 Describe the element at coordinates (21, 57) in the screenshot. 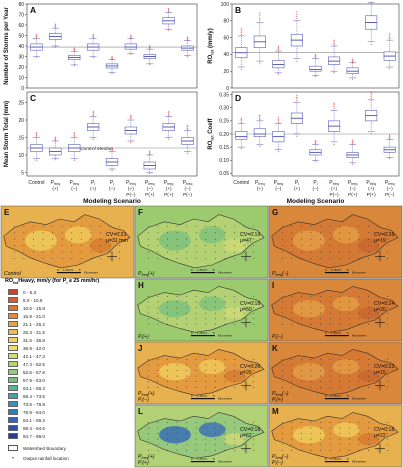

I see `y-tick-label: 30` at that location.